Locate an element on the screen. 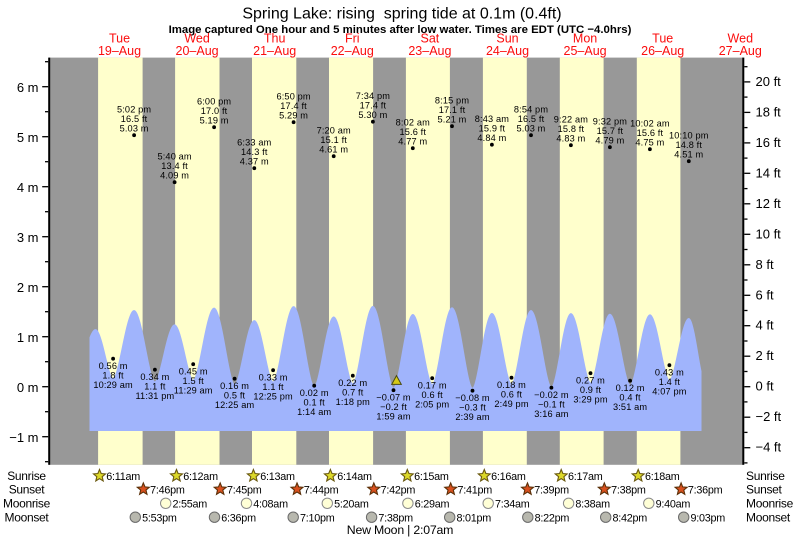  svg-text: 6:13am is located at coordinates (277, 477).